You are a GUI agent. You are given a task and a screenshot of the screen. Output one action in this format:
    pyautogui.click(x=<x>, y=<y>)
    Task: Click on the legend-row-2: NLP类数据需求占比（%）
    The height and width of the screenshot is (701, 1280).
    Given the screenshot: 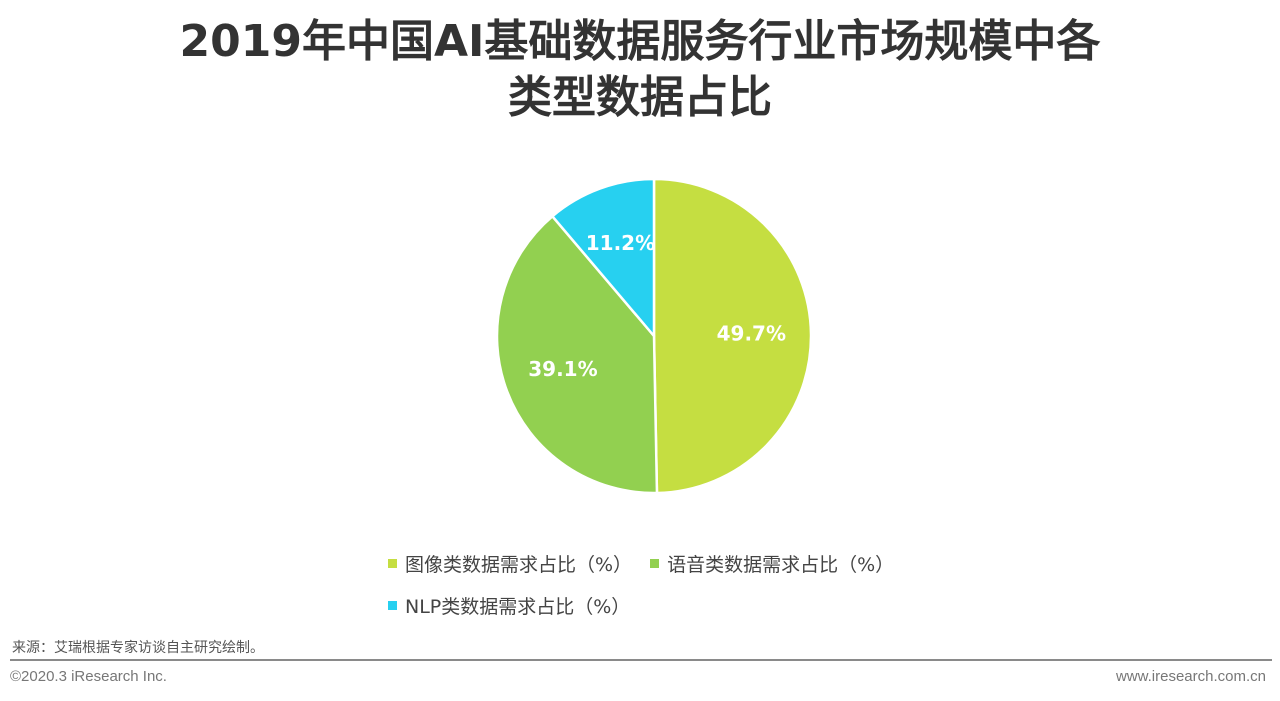 What is the action you would take?
    pyautogui.click(x=688, y=605)
    